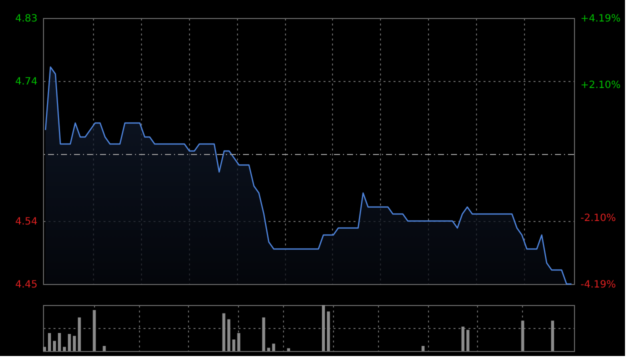 The height and width of the screenshot is (360, 640). I want to click on y2-tick-label: -2.10%, so click(598, 218).